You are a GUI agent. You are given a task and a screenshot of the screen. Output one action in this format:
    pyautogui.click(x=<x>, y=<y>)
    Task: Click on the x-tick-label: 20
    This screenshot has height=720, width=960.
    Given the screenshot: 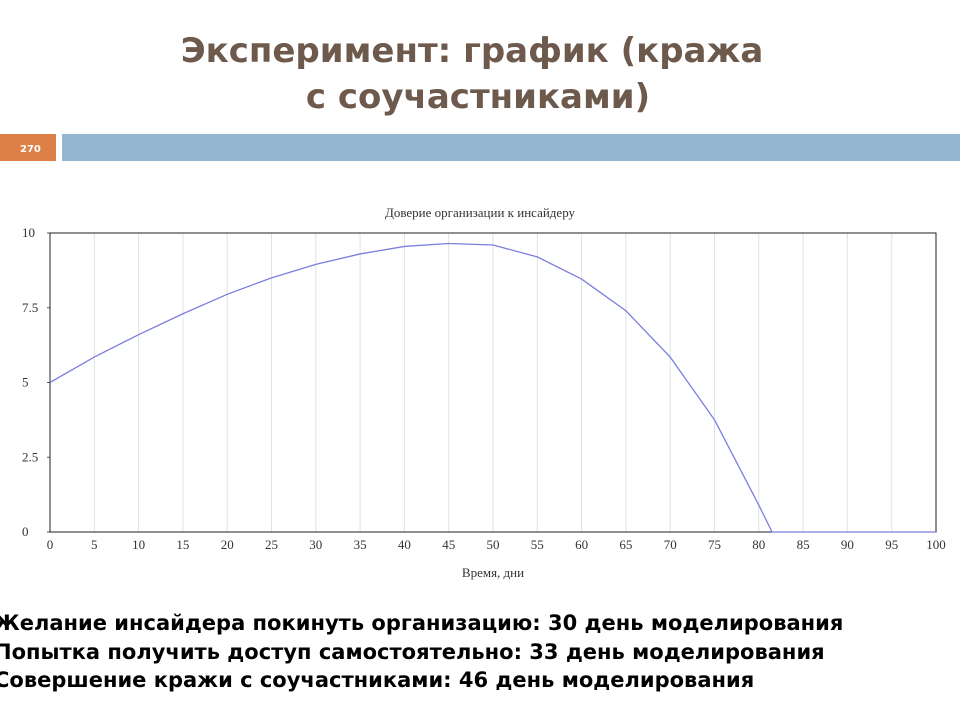 What is the action you would take?
    pyautogui.click(x=227, y=544)
    